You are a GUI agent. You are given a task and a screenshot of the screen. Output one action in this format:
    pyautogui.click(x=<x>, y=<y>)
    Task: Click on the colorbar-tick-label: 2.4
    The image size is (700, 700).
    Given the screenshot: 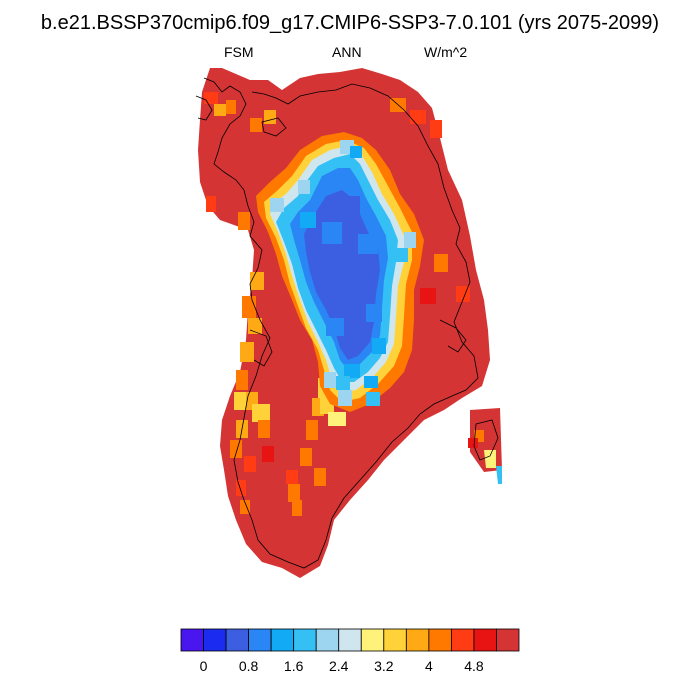 What is the action you would take?
    pyautogui.click(x=339, y=666)
    